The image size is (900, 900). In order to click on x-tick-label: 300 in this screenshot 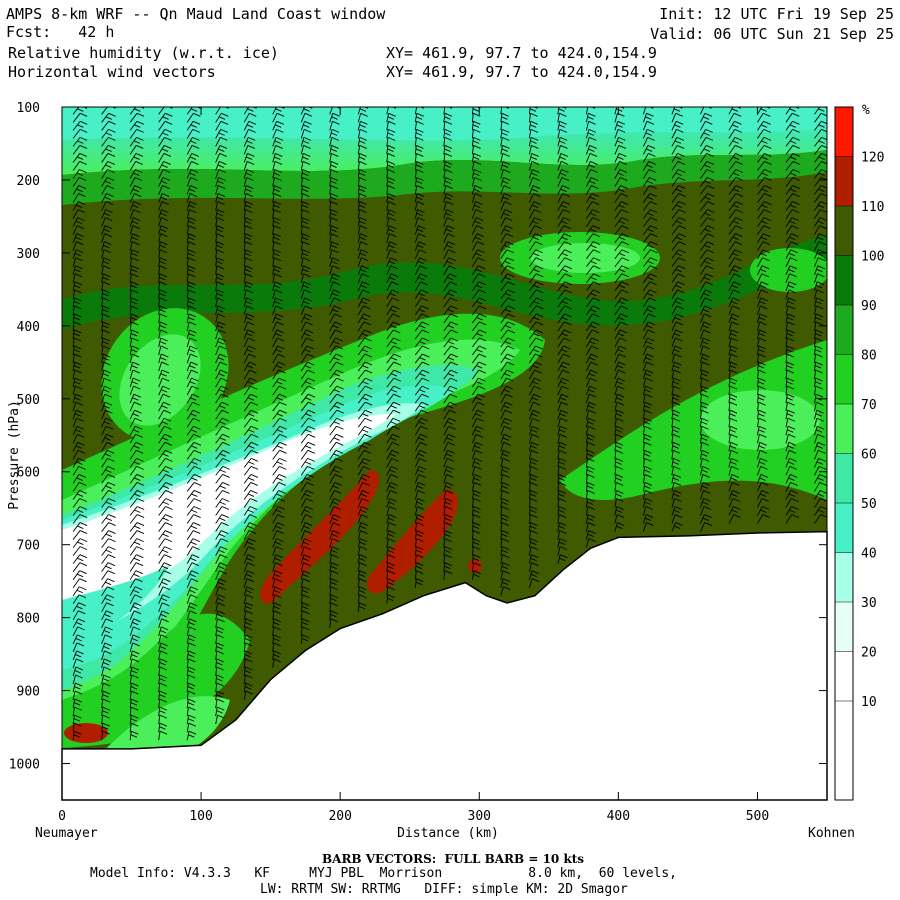, I will do `click(479, 816)`.